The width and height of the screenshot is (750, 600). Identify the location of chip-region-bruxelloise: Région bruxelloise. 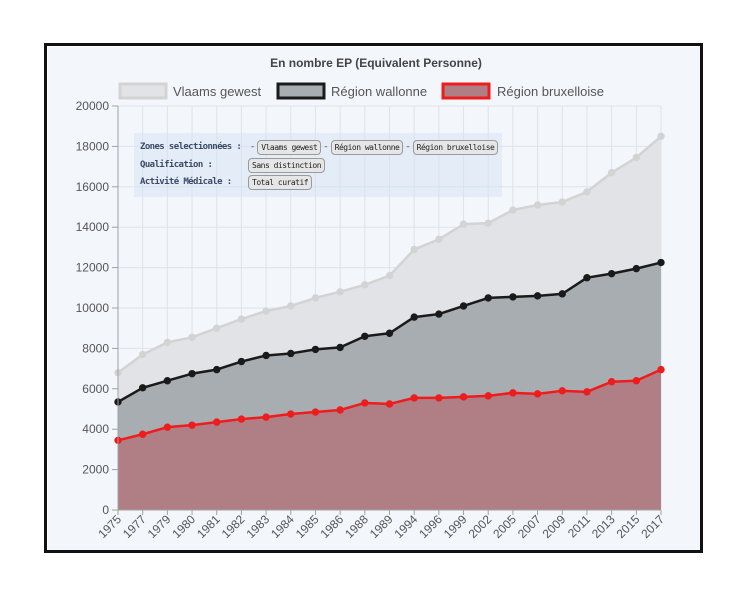
(455, 147).